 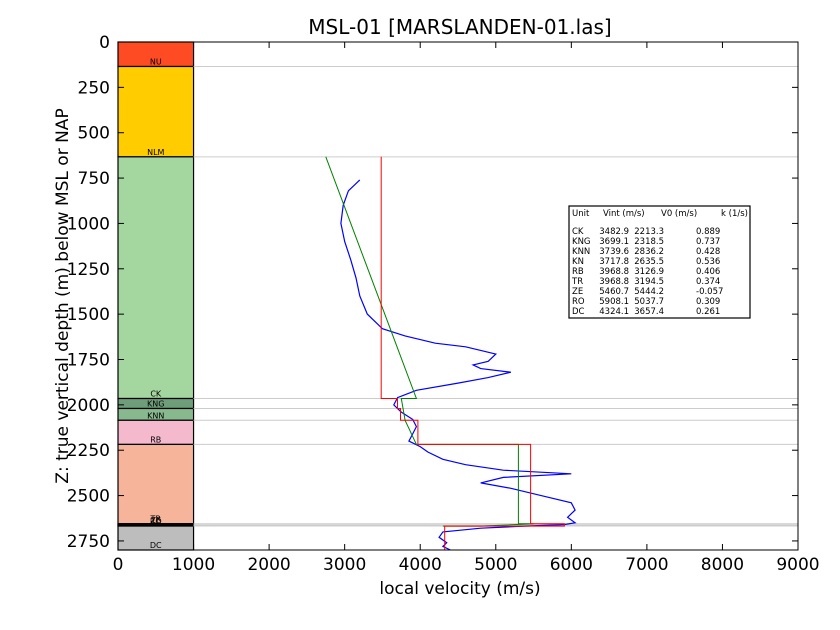 I want to click on unit-label: ZE, so click(x=156, y=520).